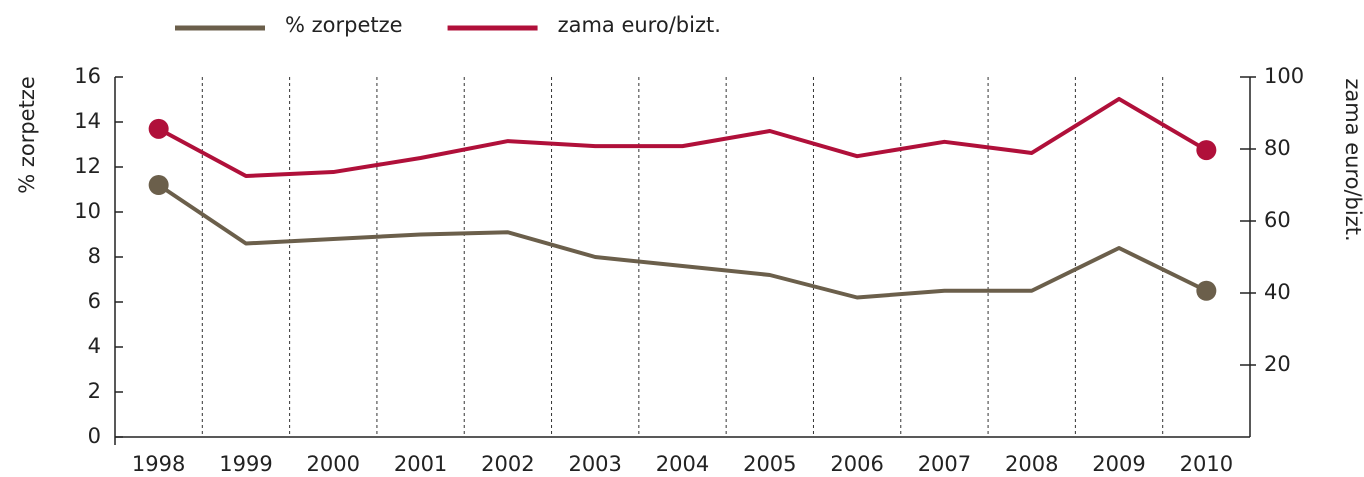  Describe the element at coordinates (1277, 148) in the screenshot. I see `y2-tick-label: 80` at that location.